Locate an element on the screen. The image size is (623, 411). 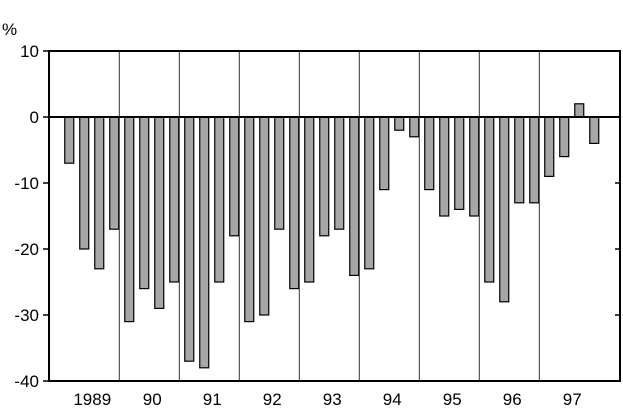
x-tick-label: 1989 is located at coordinates (92, 399).